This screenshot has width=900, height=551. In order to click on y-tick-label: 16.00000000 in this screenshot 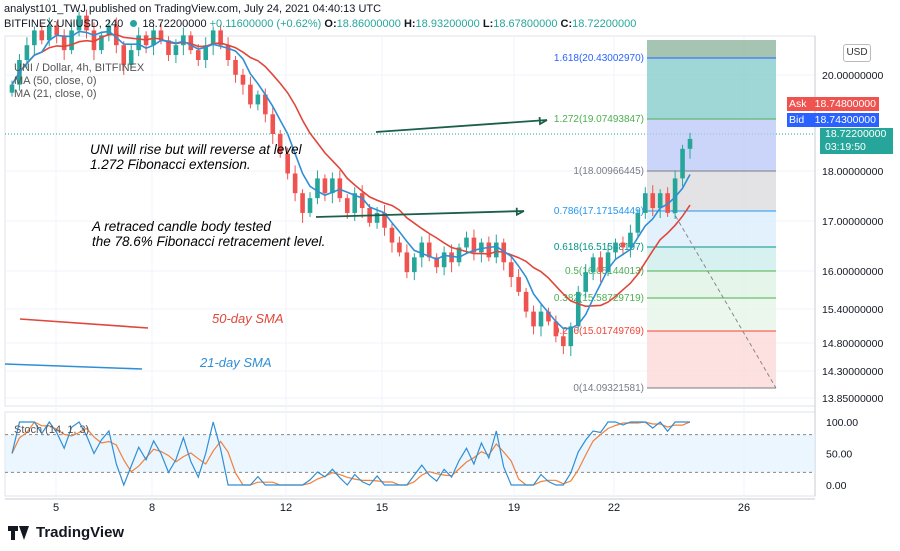, I will do `click(852, 272)`.